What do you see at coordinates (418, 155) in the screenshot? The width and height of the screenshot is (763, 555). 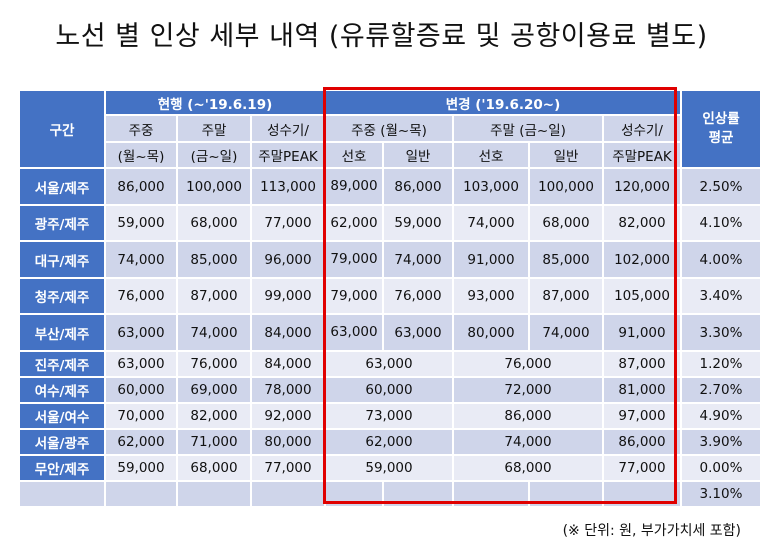 I see `header-new-weekday-general: 일반` at bounding box center [418, 155].